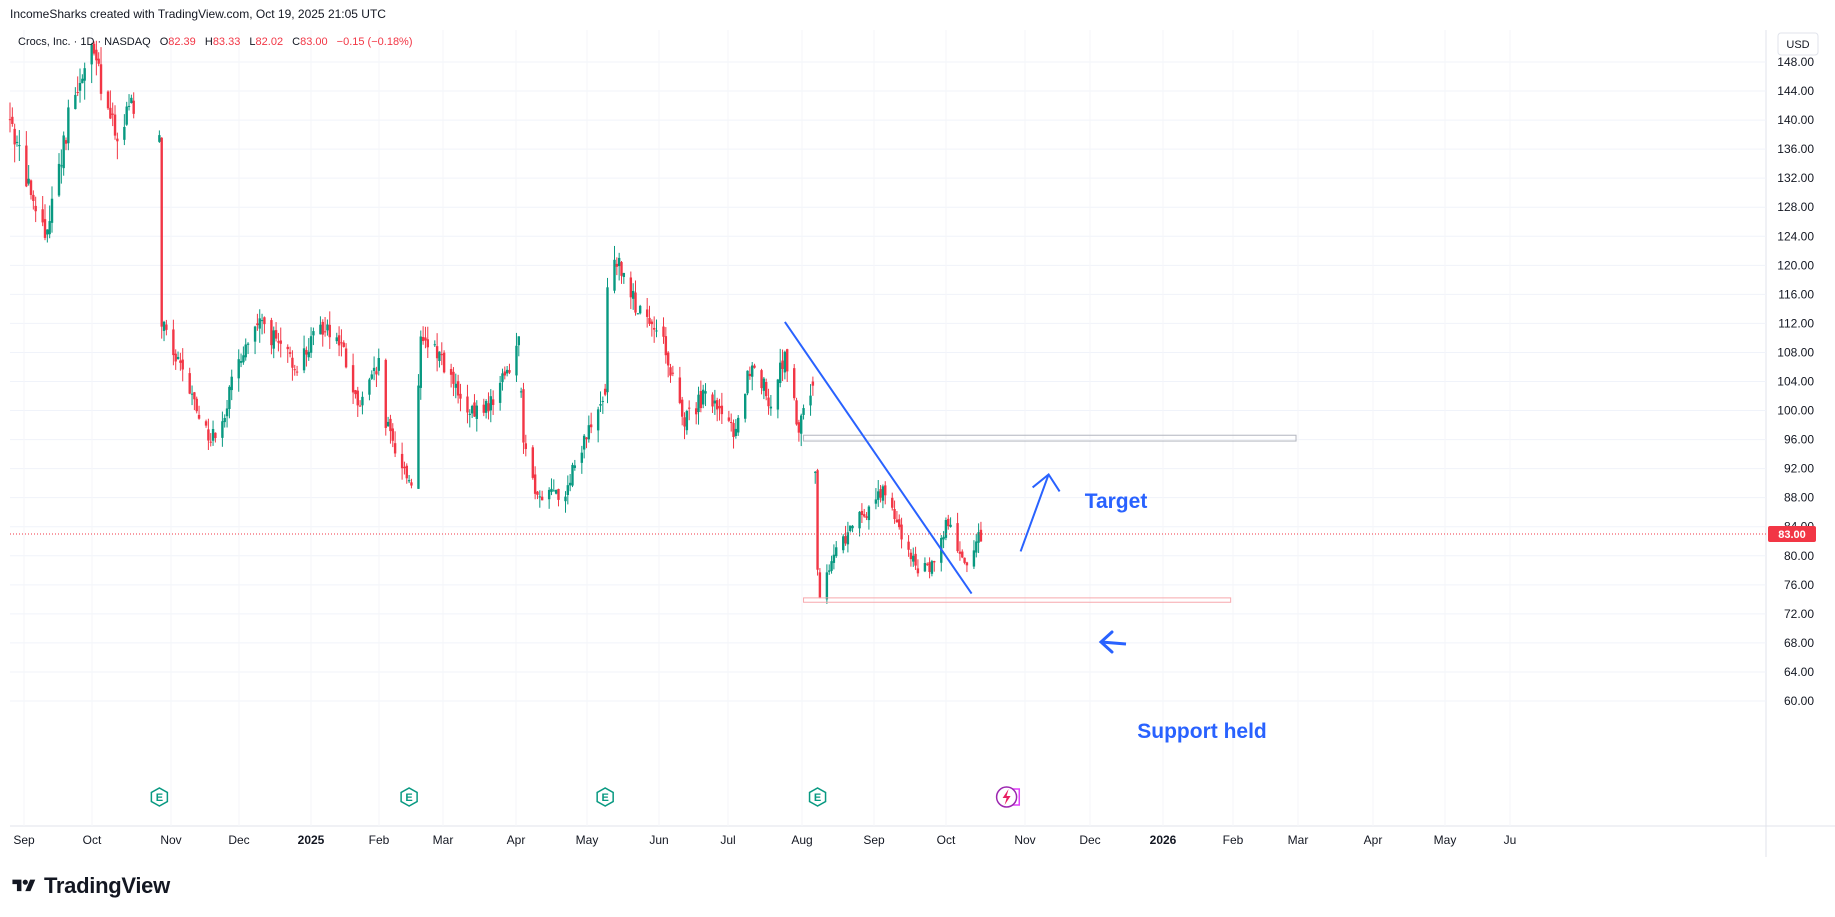  I want to click on event-markers: EEEEE, so click(585, 797).